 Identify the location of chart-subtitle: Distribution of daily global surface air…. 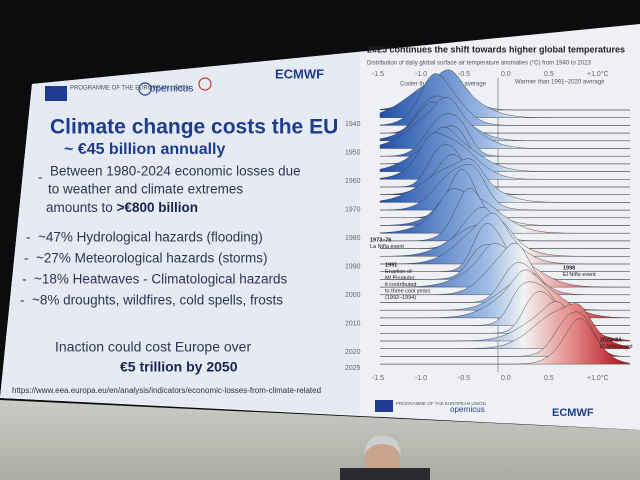
(479, 64).